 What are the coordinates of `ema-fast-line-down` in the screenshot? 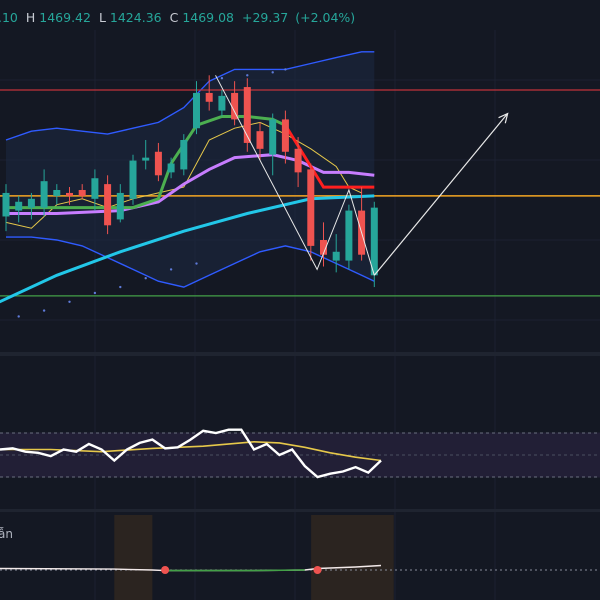 It's located at (329, 156).